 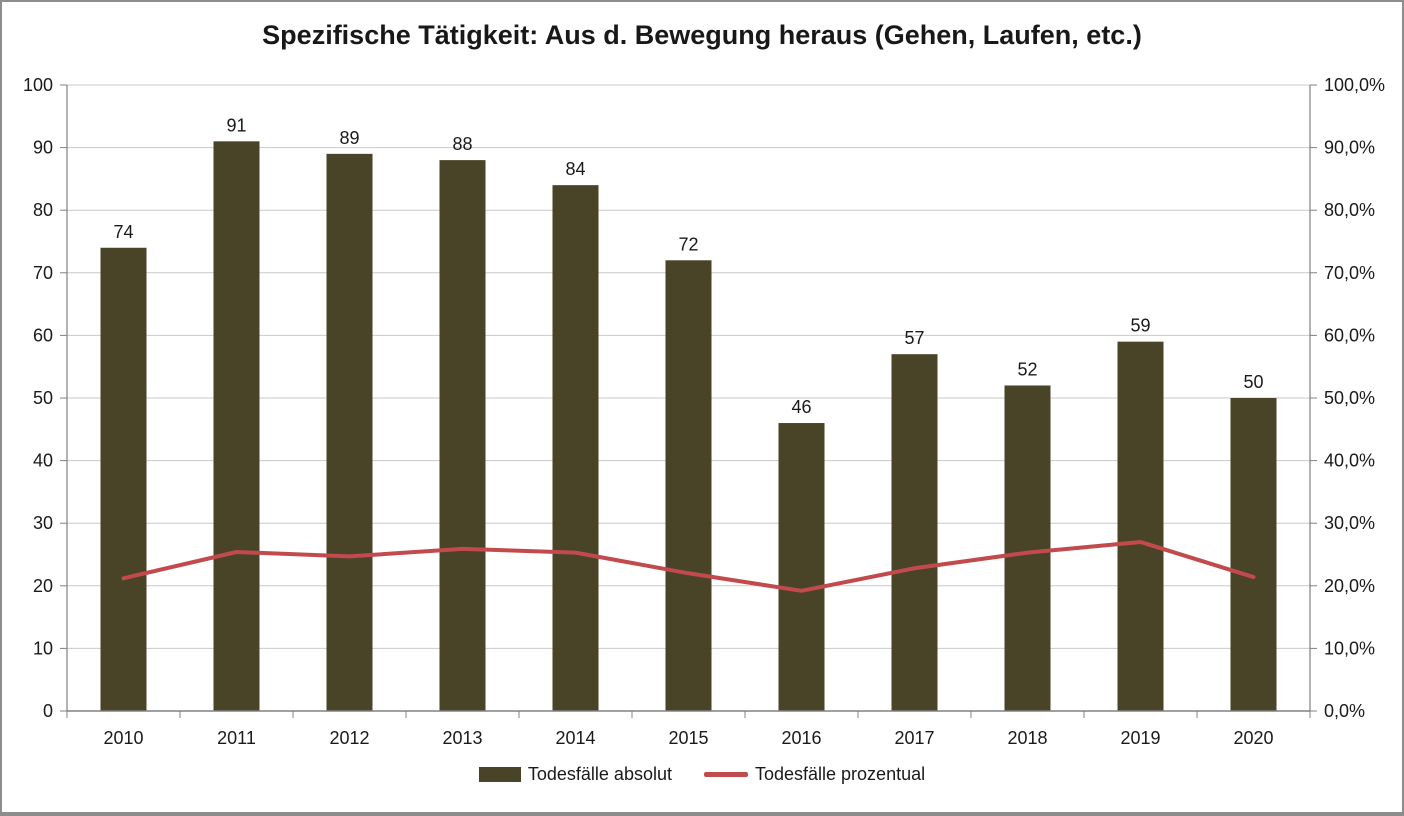 What do you see at coordinates (599, 774) in the screenshot?
I see `legend-label: Todesfälle absolut` at bounding box center [599, 774].